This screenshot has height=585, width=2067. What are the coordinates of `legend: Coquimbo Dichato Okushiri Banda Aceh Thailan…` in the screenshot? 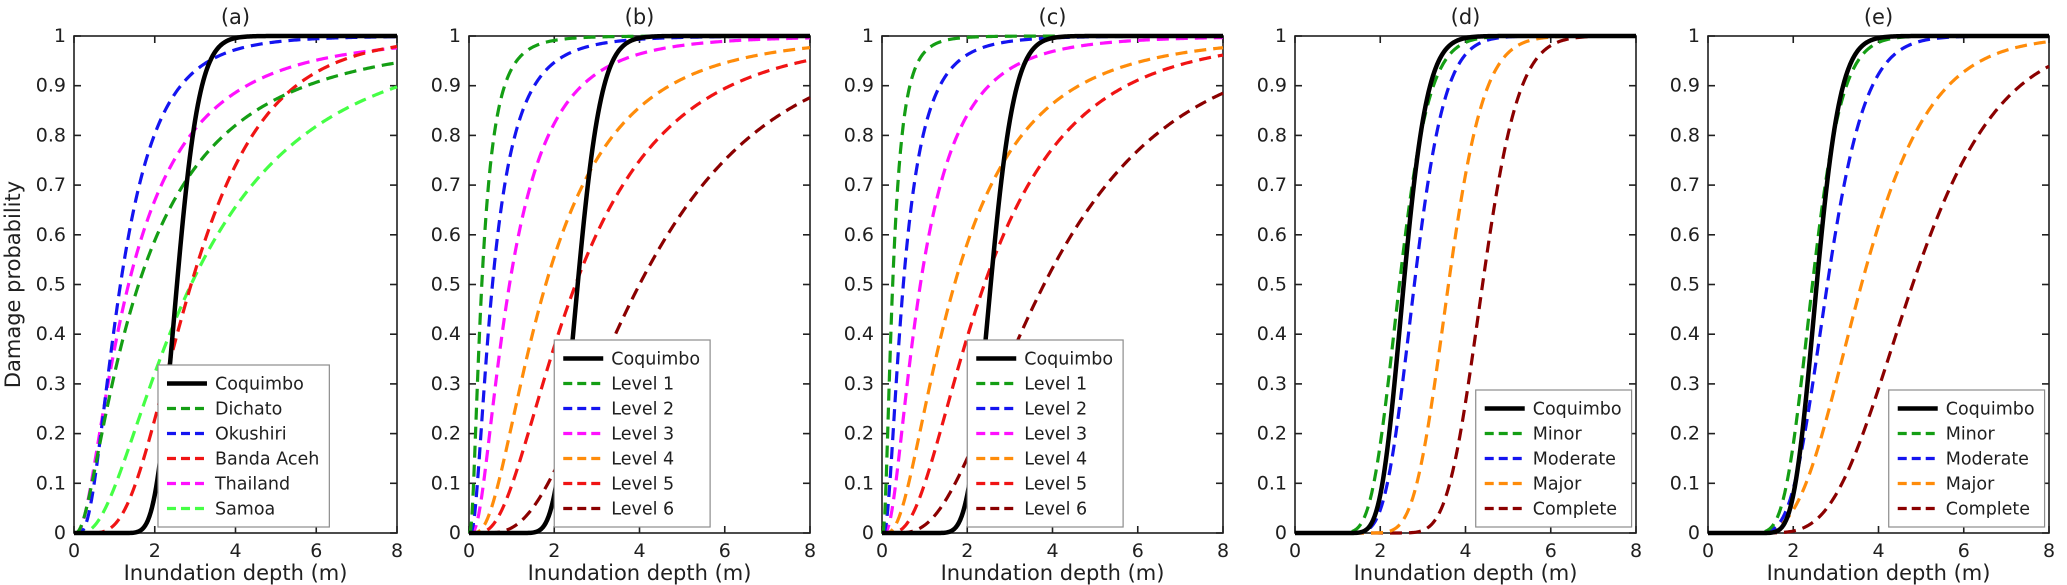 It's located at (243, 446).